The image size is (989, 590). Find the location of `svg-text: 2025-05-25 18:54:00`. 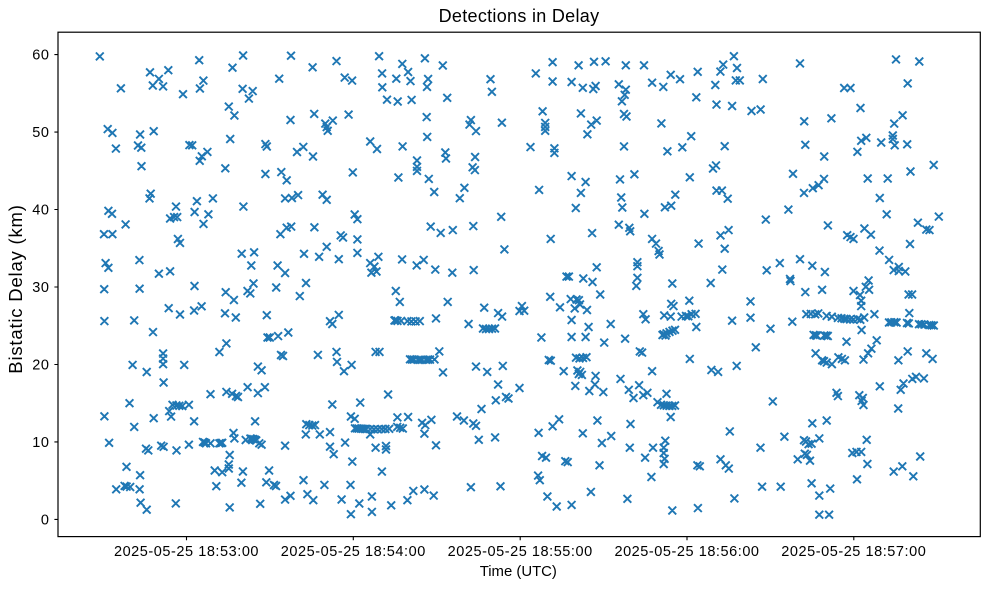

svg-text: 2025-05-25 18:54:00 is located at coordinates (353, 552).